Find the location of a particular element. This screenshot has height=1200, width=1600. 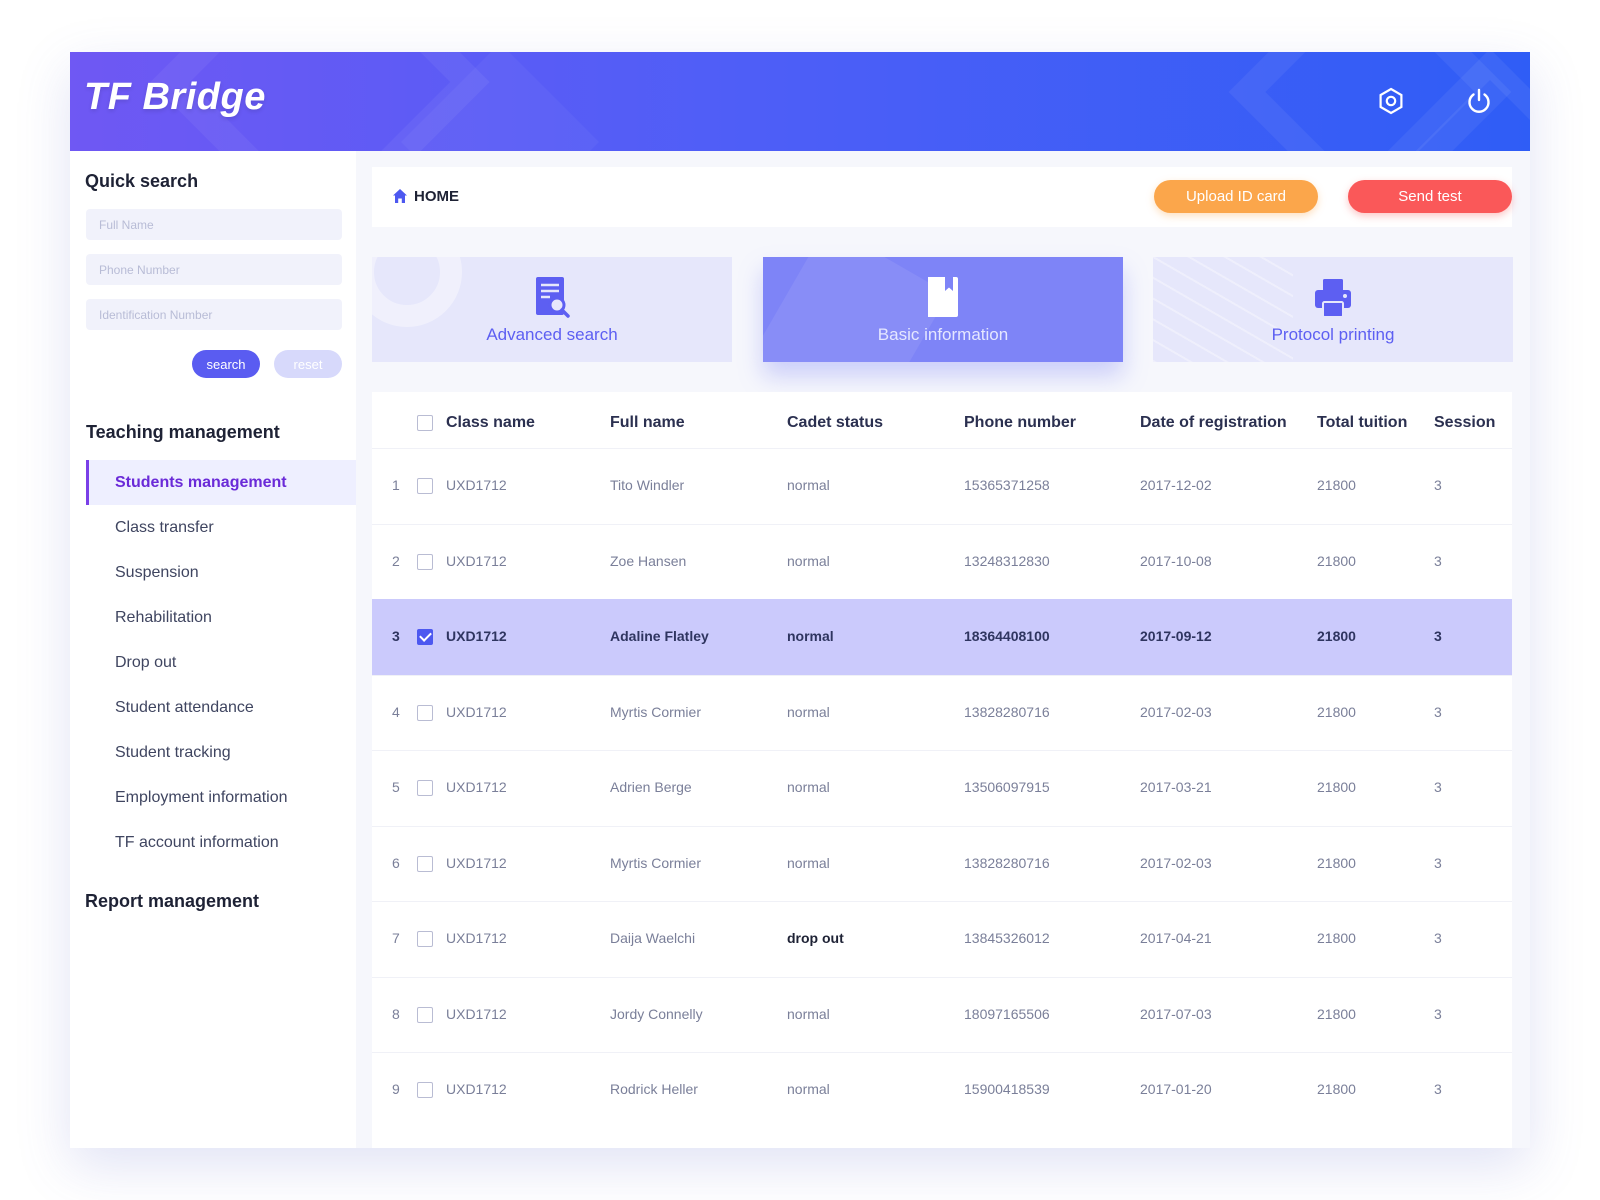

nav-student-tracking: Student tracking is located at coordinates (173, 752).